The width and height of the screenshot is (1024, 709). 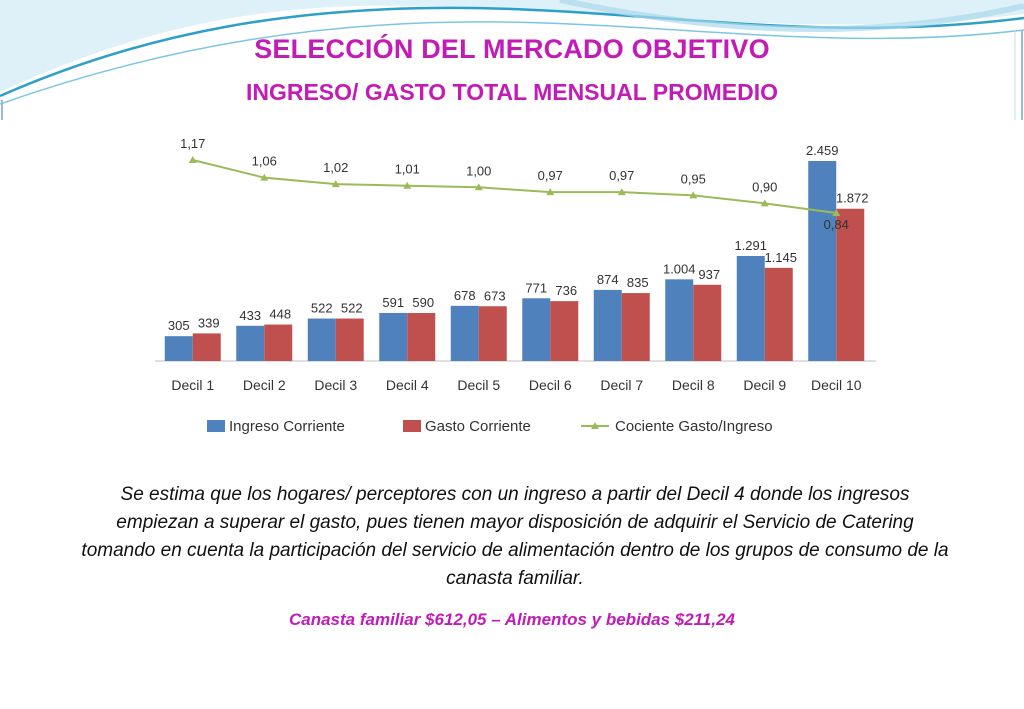 I want to click on label-gasto-9: 1.145, so click(x=780, y=257).